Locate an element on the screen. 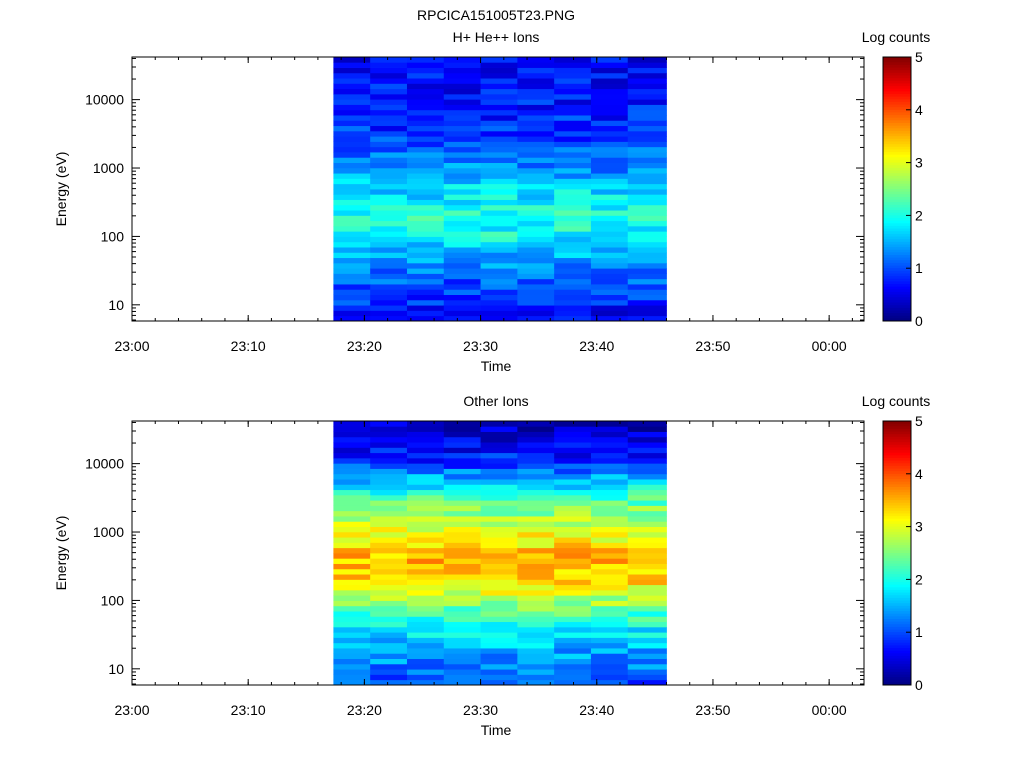 Image resolution: width=1024 pixels, height=768 pixels. x-tick-label: 23:20 is located at coordinates (364, 710).